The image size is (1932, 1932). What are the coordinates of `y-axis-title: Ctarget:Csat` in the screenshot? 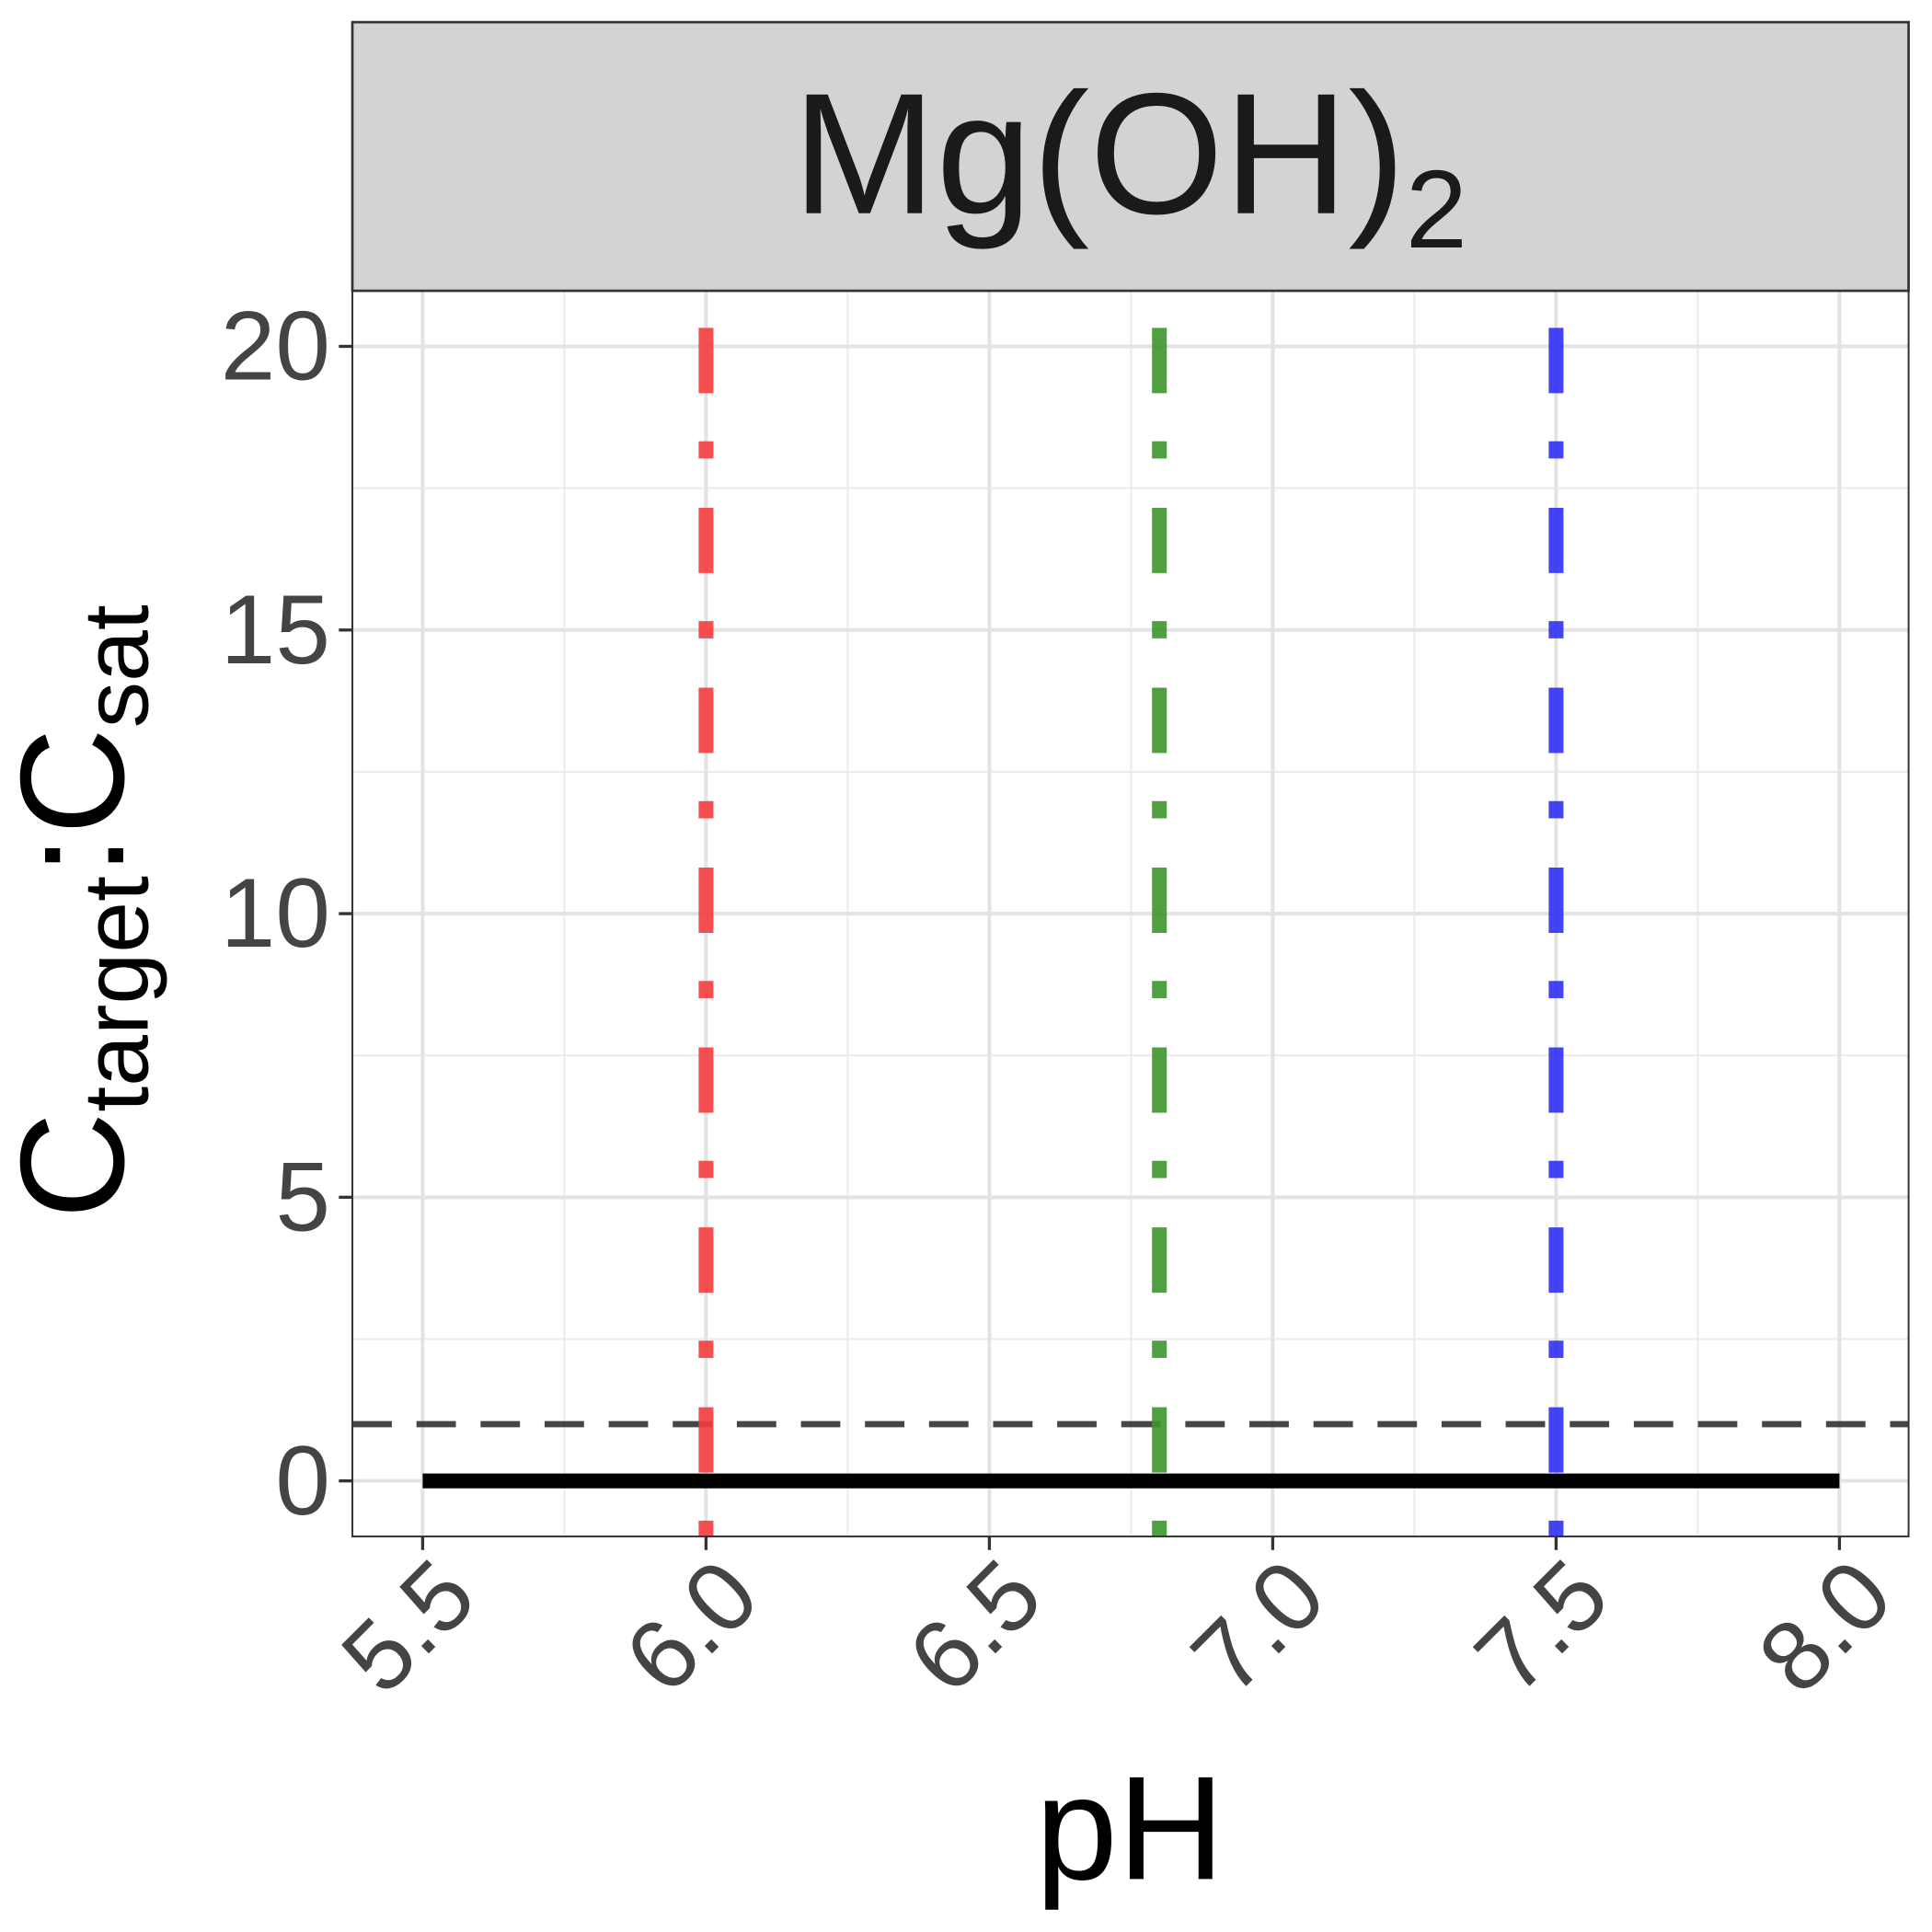 It's located at (84, 911).